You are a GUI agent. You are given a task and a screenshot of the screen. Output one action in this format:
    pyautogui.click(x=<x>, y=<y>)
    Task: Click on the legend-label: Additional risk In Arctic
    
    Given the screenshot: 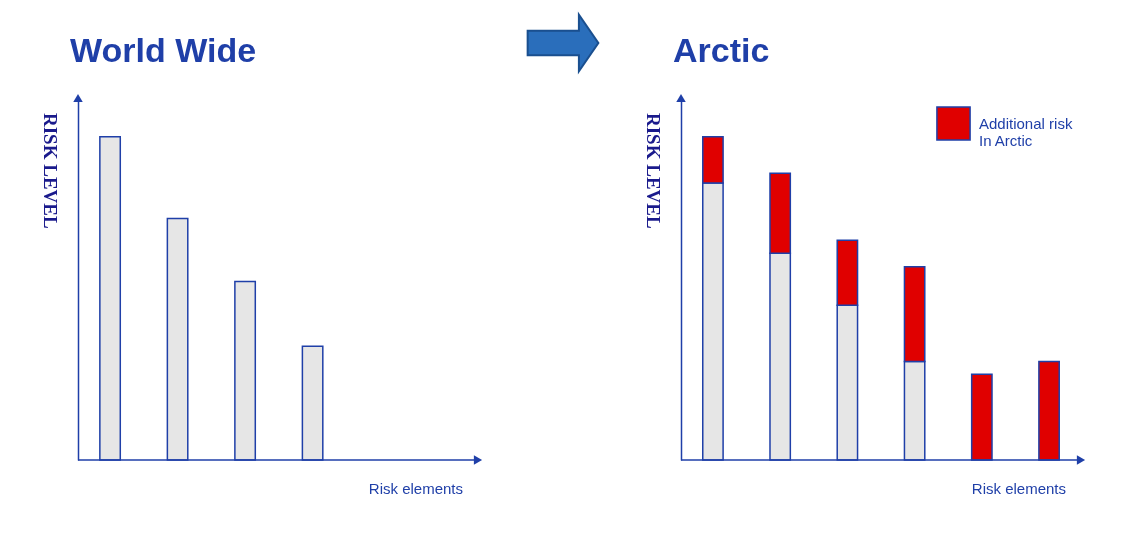 What is the action you would take?
    pyautogui.click(x=1026, y=131)
    